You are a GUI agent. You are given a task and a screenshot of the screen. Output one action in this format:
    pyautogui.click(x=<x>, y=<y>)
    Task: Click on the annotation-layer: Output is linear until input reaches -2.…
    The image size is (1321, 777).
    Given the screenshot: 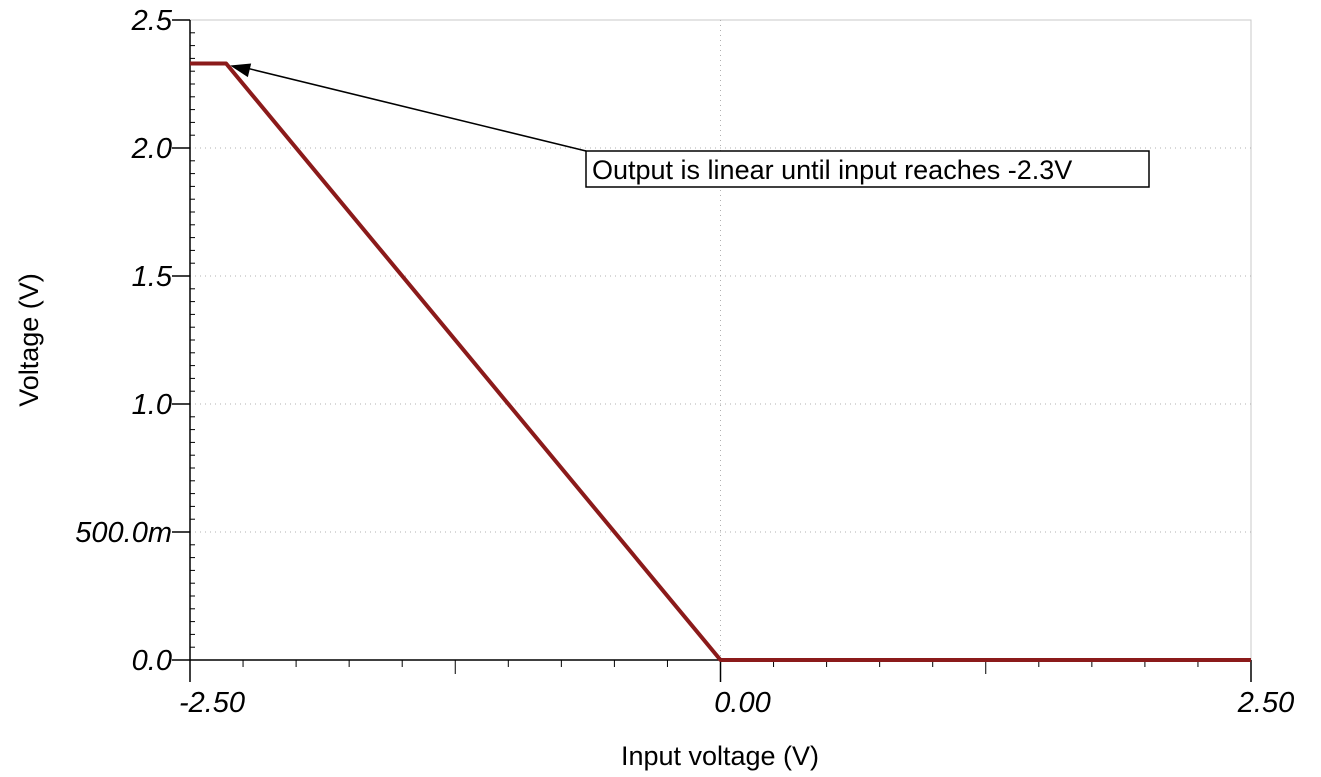 What is the action you would take?
    pyautogui.click(x=690, y=125)
    